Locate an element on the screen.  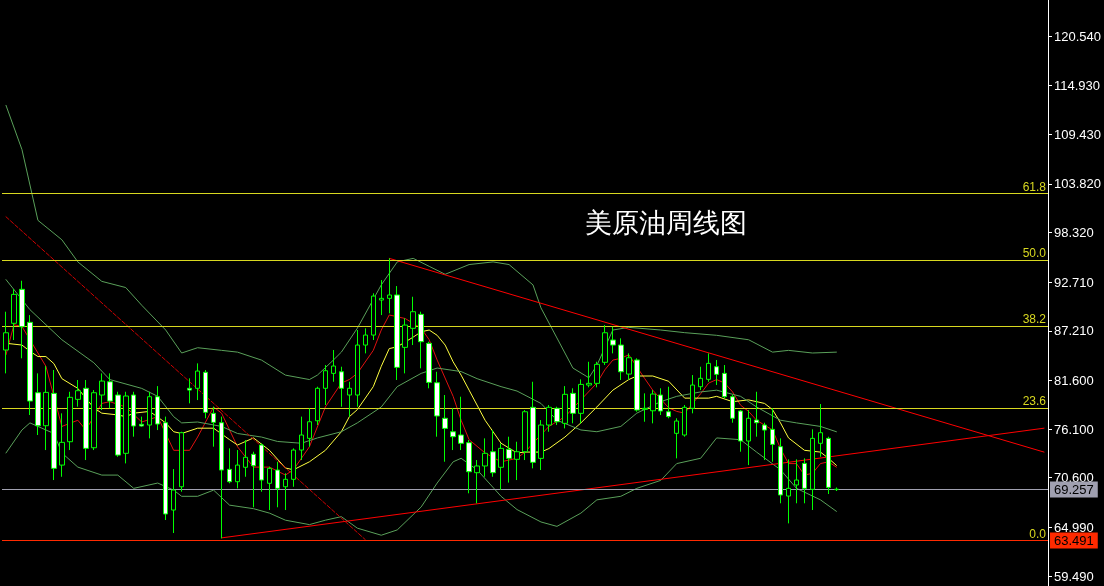
y-tick-label: 92.710 is located at coordinates (1074, 282).